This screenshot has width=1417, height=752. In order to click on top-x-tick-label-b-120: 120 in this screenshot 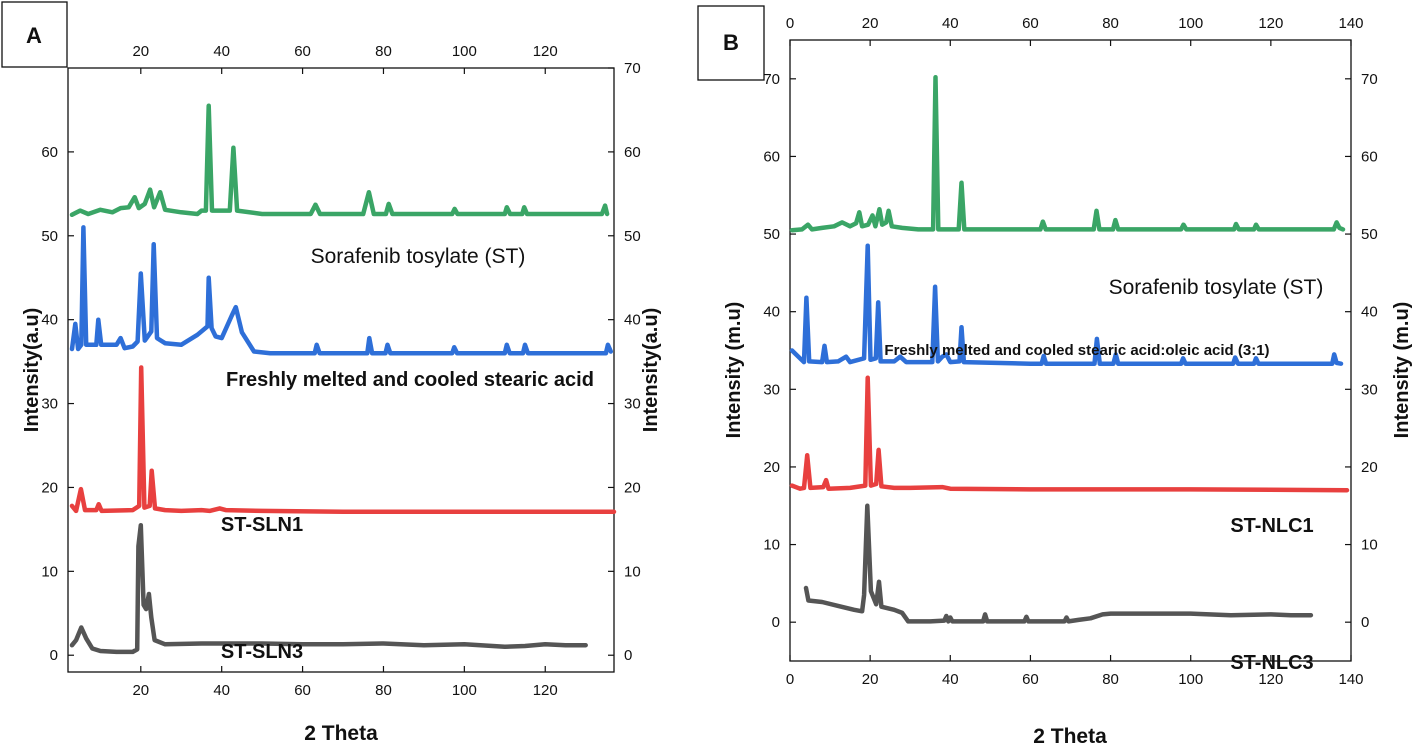, I will do `click(1270, 23)`.